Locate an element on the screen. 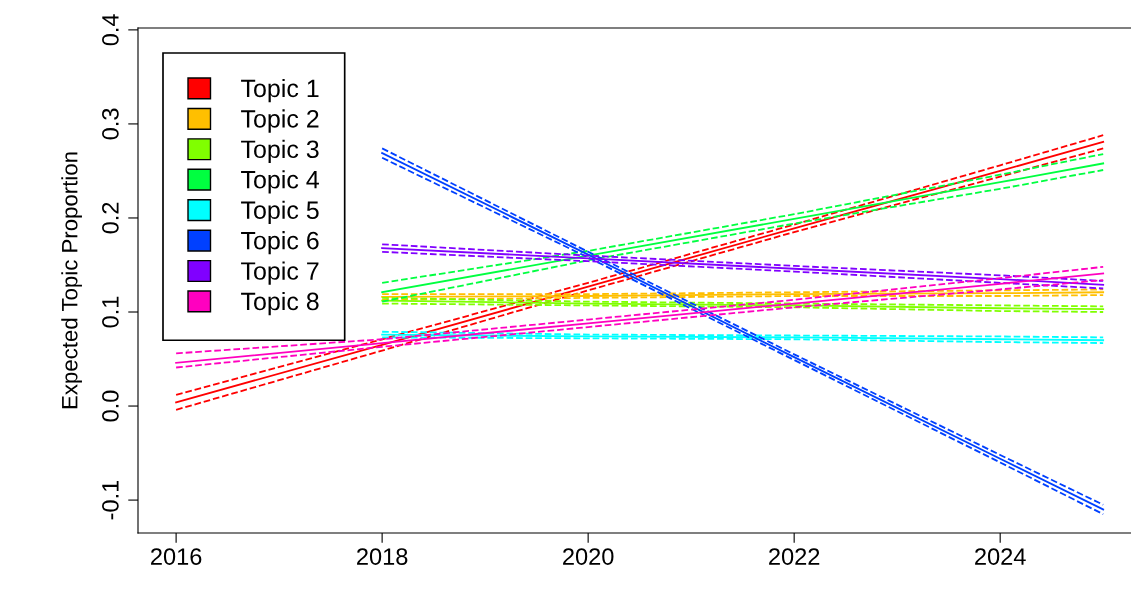 The image size is (1131, 599). legend-label: Topic 7 is located at coordinates (280, 273).